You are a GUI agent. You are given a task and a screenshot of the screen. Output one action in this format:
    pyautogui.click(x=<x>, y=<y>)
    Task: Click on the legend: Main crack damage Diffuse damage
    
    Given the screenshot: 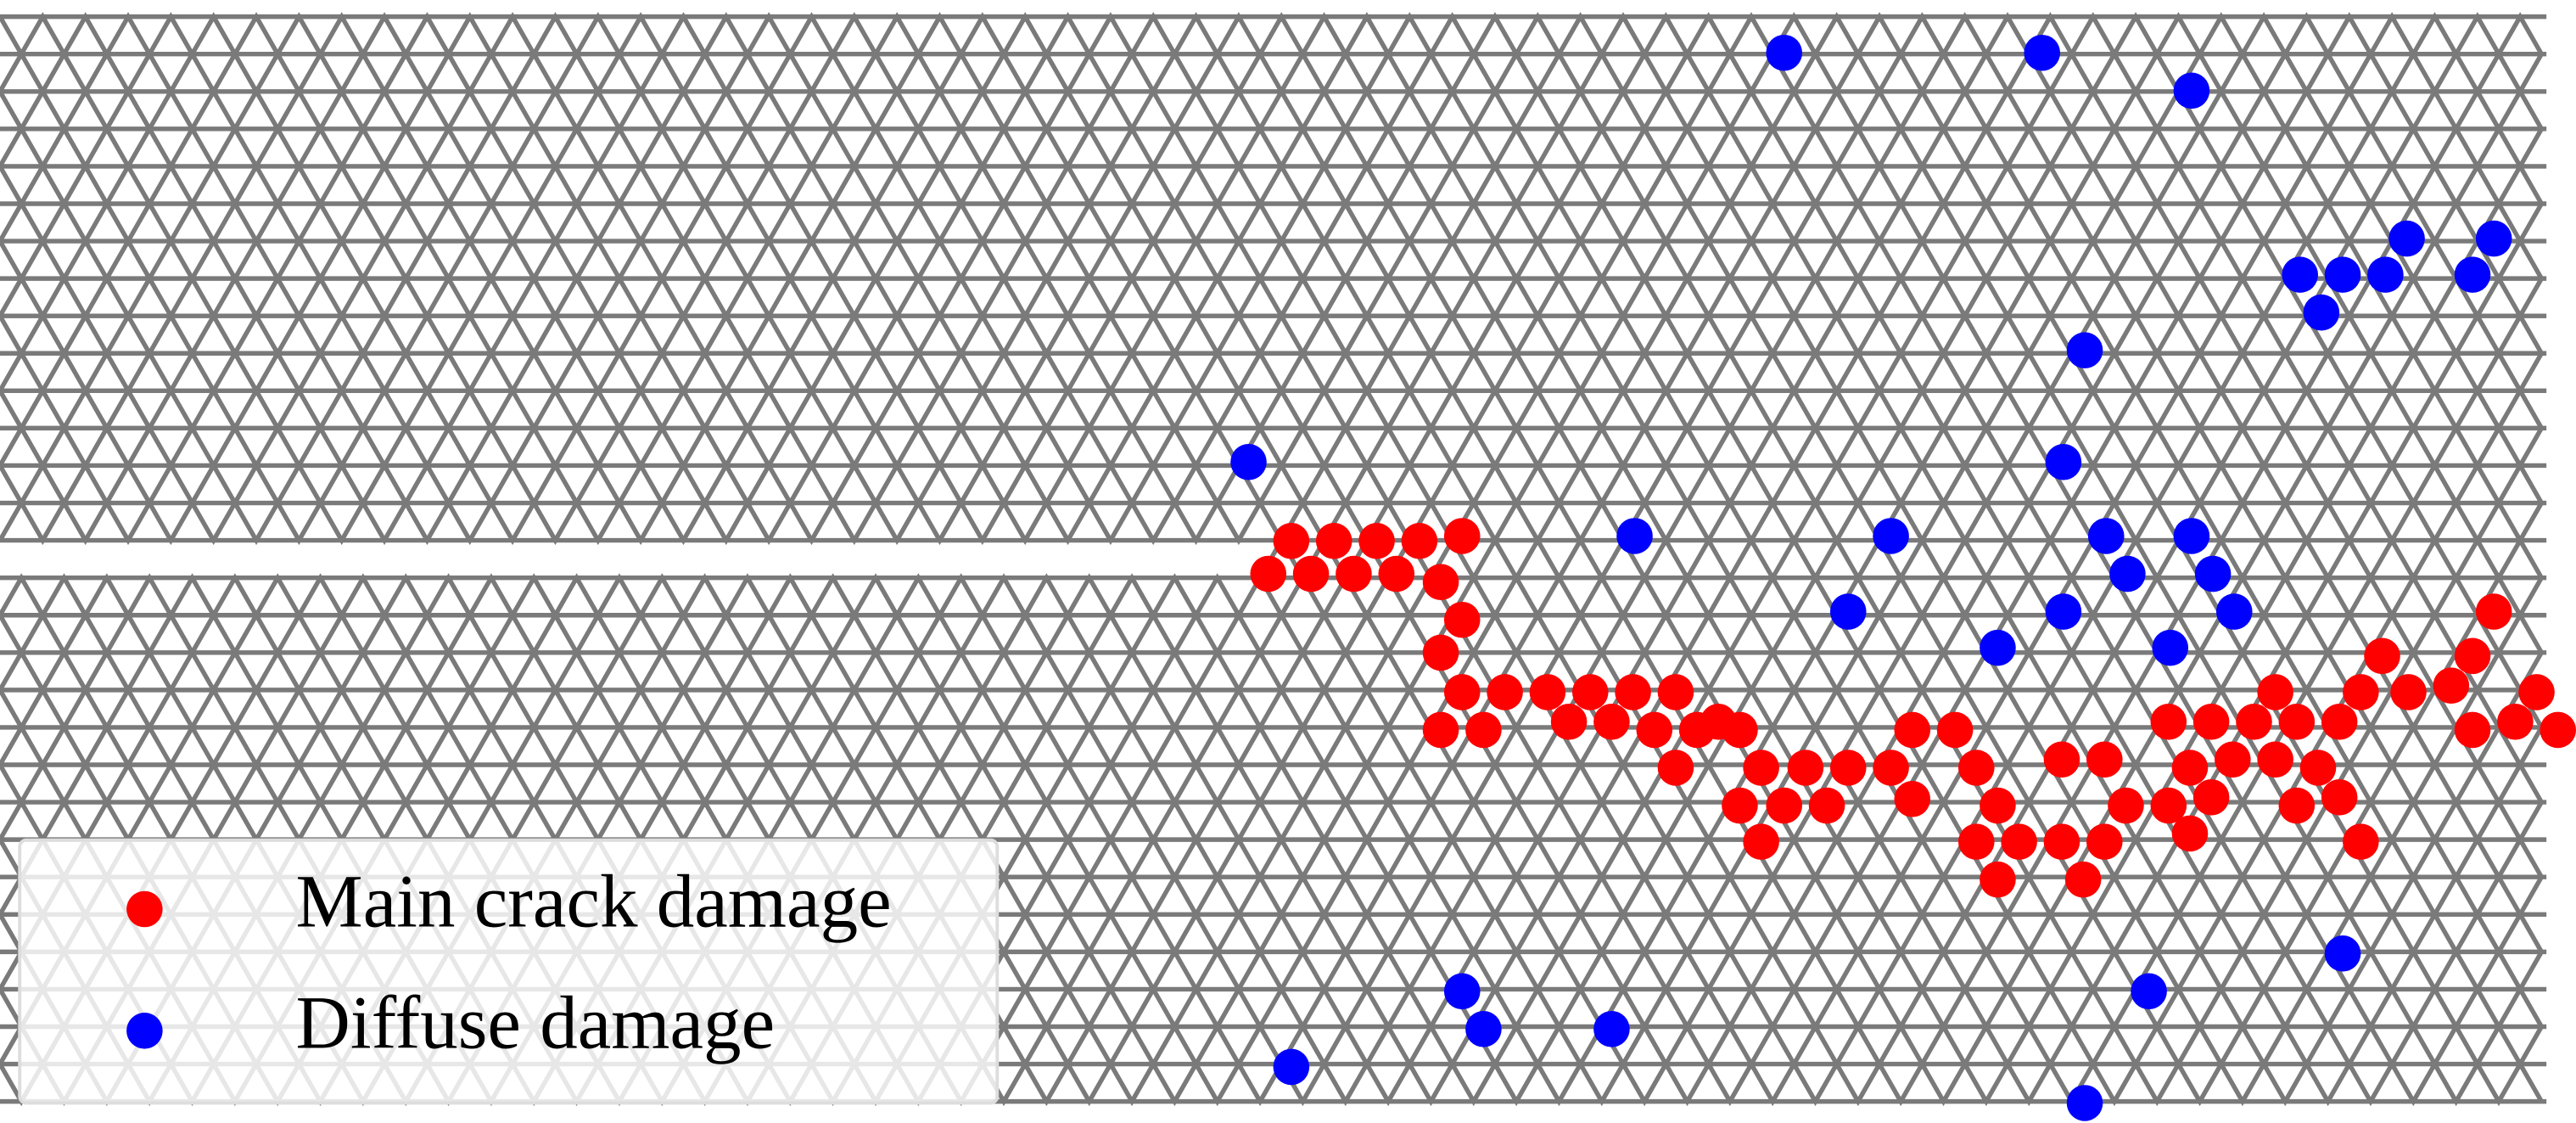 What is the action you would take?
    pyautogui.click(x=509, y=971)
    